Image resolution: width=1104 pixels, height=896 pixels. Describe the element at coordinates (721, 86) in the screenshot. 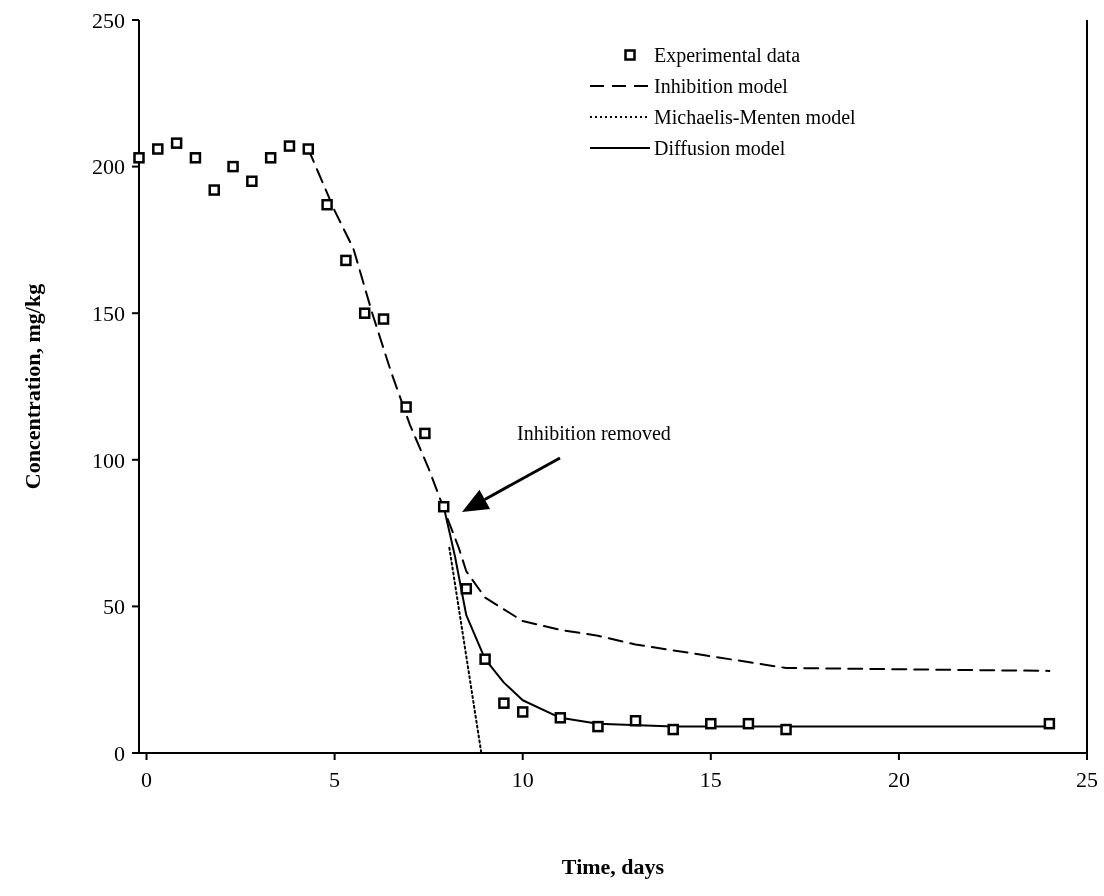

I see `legend-label: Inhibition model` at that location.